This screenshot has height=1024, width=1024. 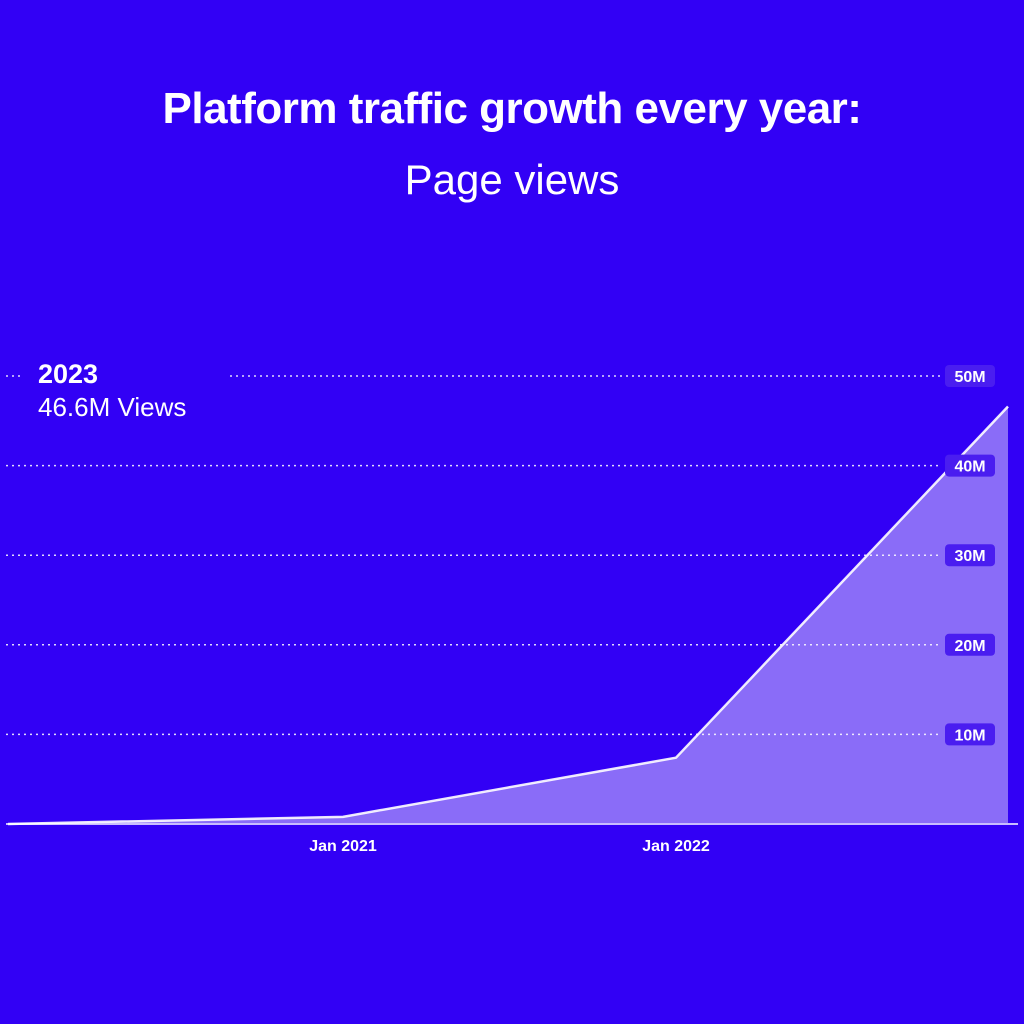 I want to click on chart-title: Platform traffic growth every year:, so click(x=512, y=108).